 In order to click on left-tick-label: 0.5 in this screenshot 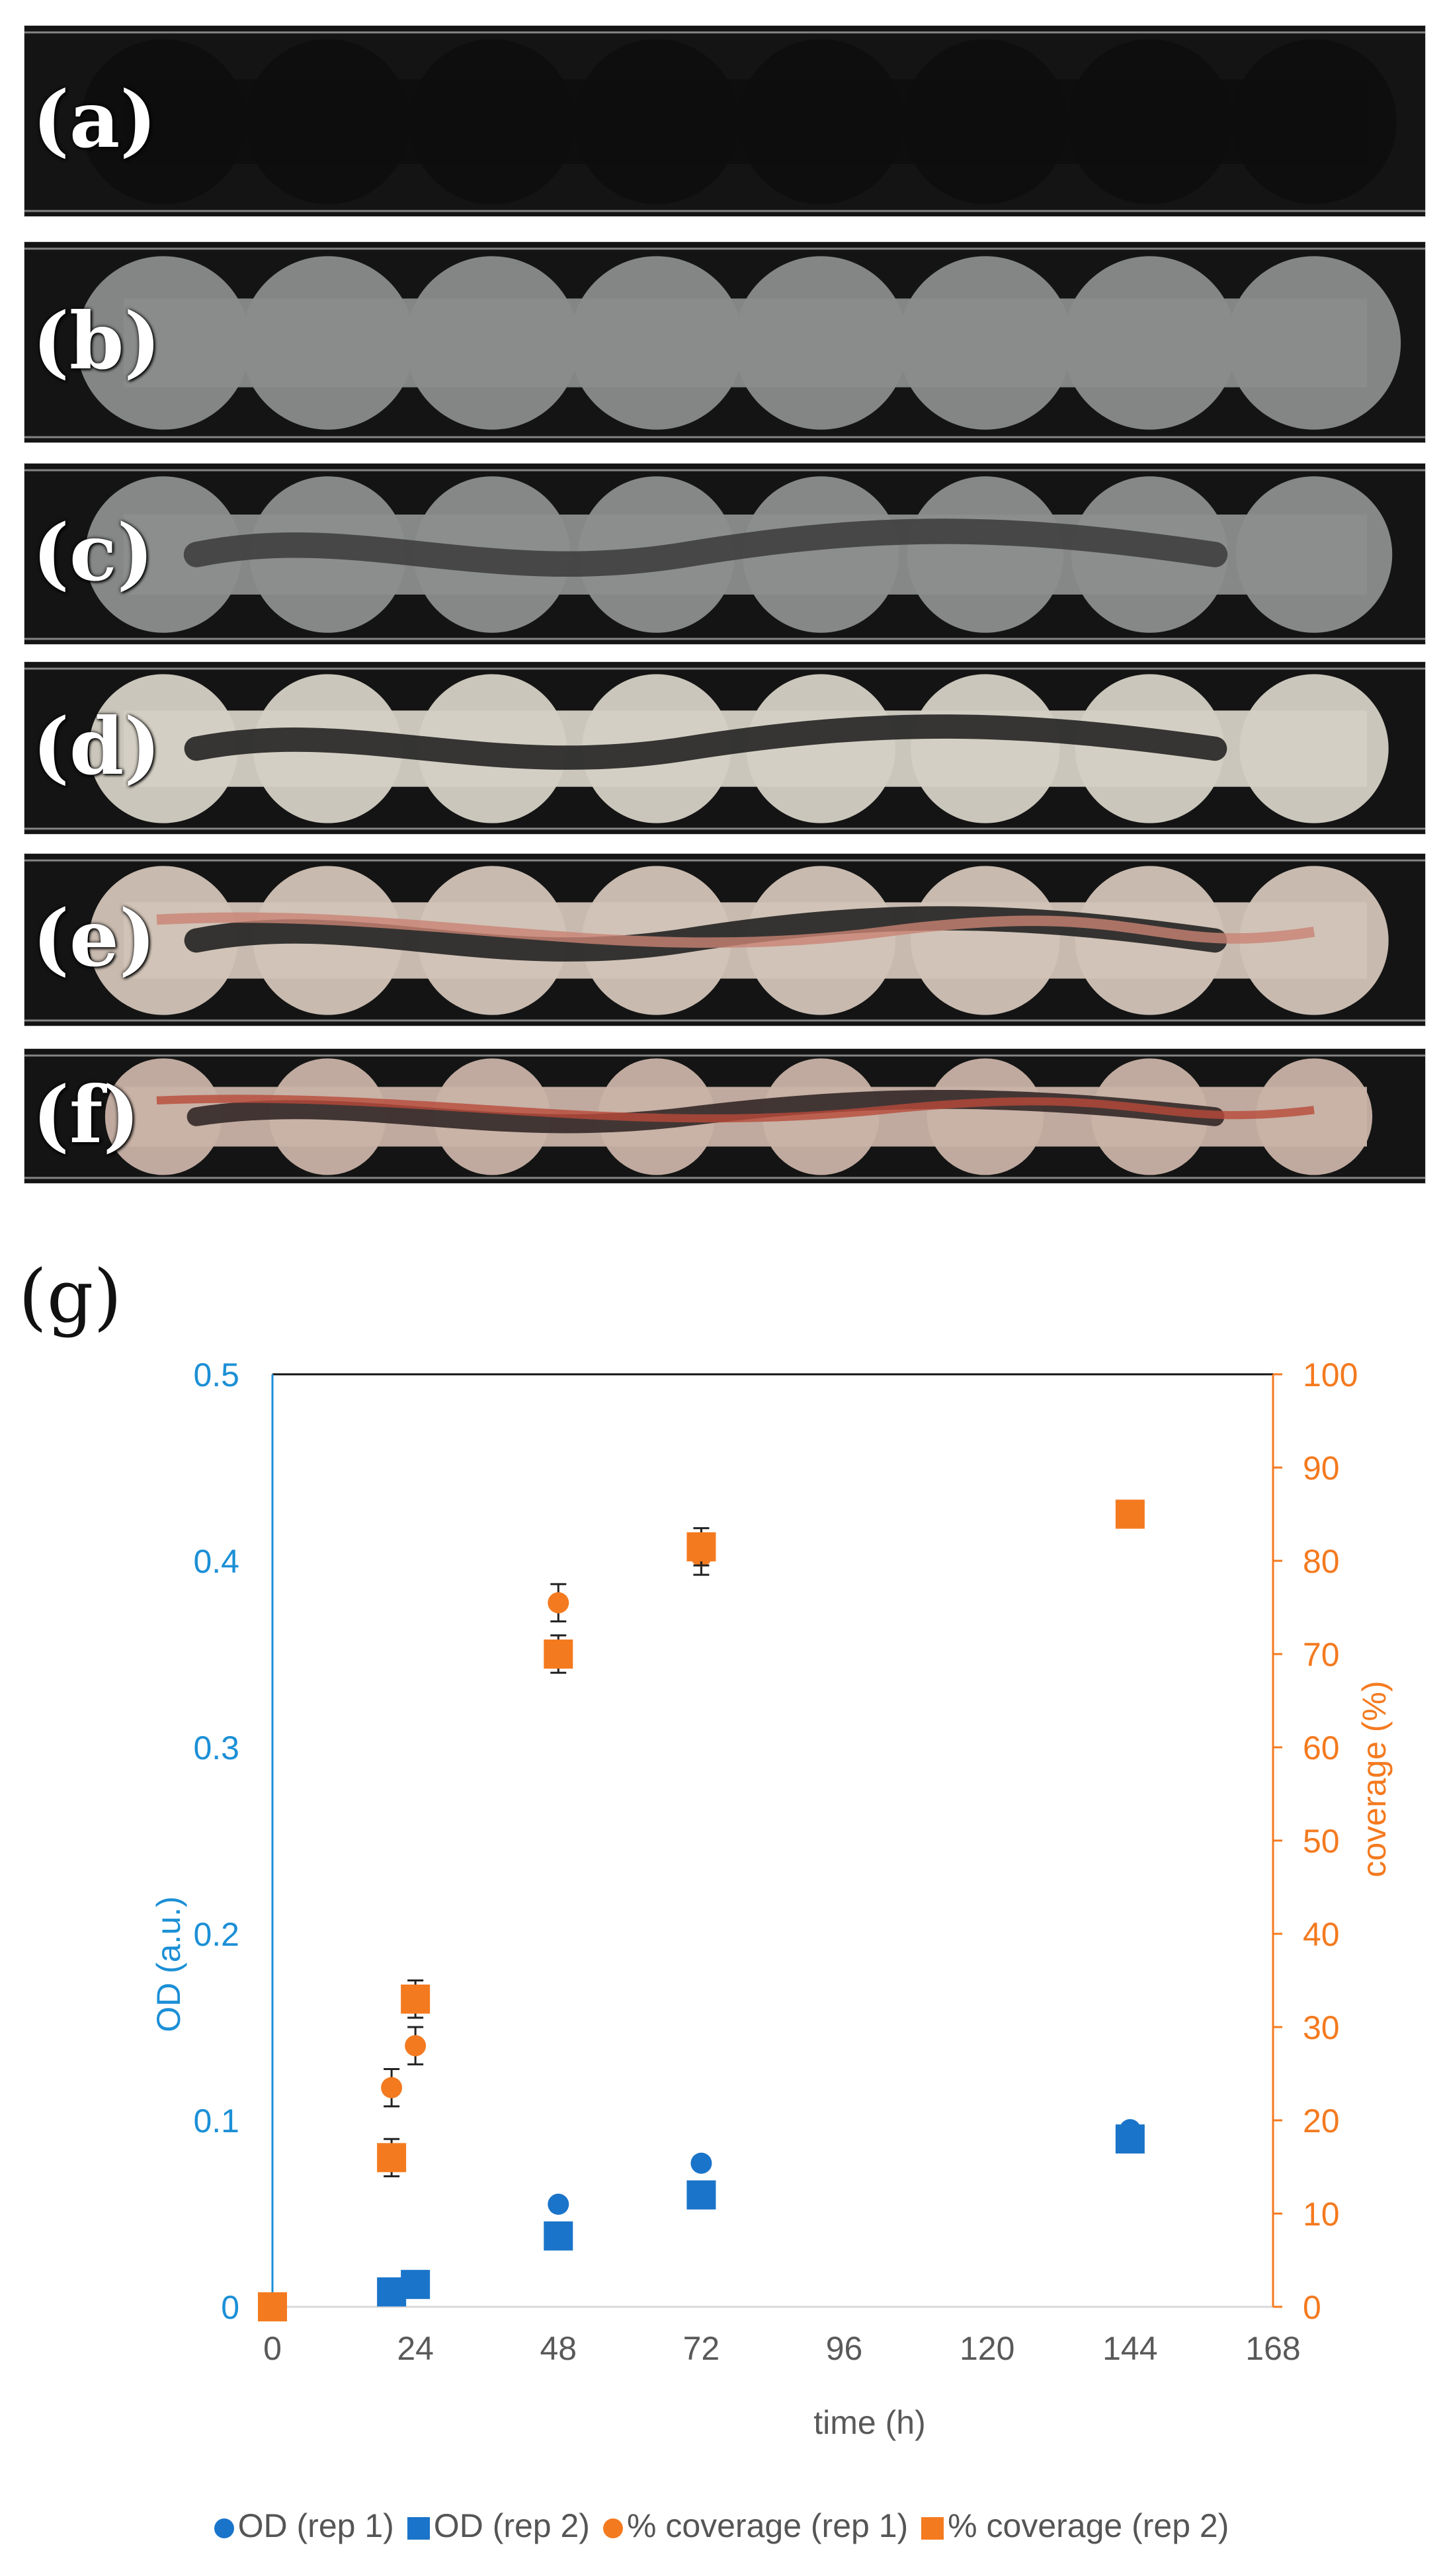, I will do `click(216, 1374)`.